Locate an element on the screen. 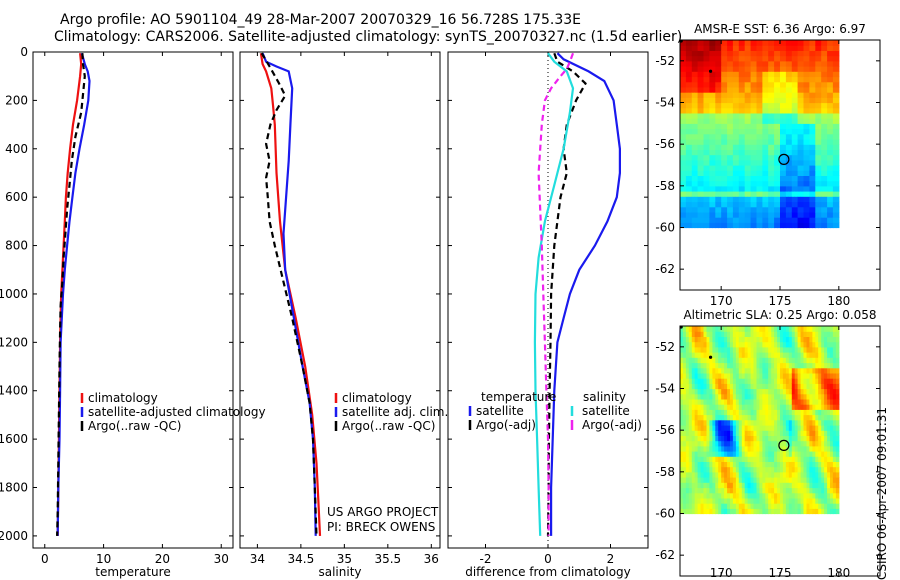 The image size is (900, 580). y-tick-label: 1400 is located at coordinates (14, 391).